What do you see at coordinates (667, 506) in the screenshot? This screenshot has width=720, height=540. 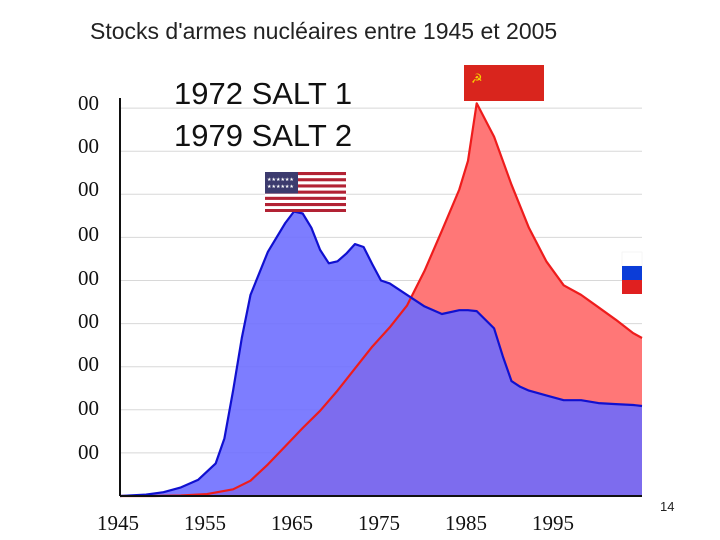 I see `page-number: 14` at bounding box center [667, 506].